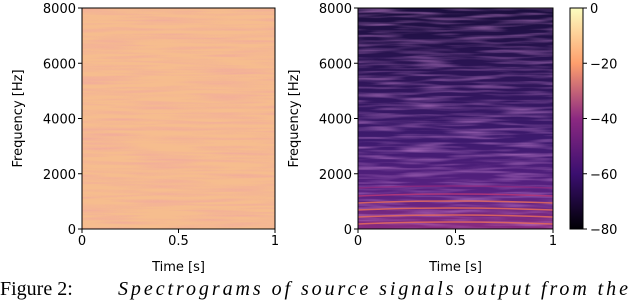 The width and height of the screenshot is (632, 300). I want to click on colorbar-tick-label: −80, so click(603, 230).